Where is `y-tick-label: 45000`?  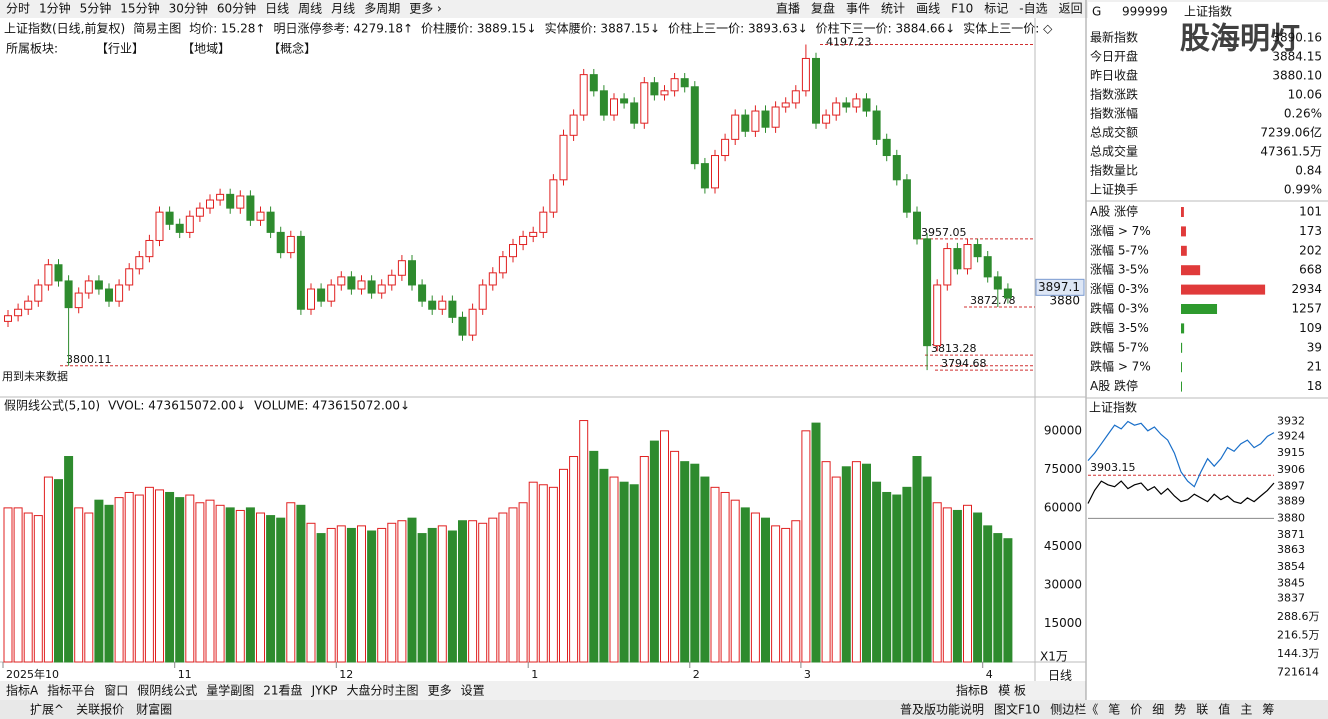
y-tick-label: 45000 is located at coordinates (1063, 546).